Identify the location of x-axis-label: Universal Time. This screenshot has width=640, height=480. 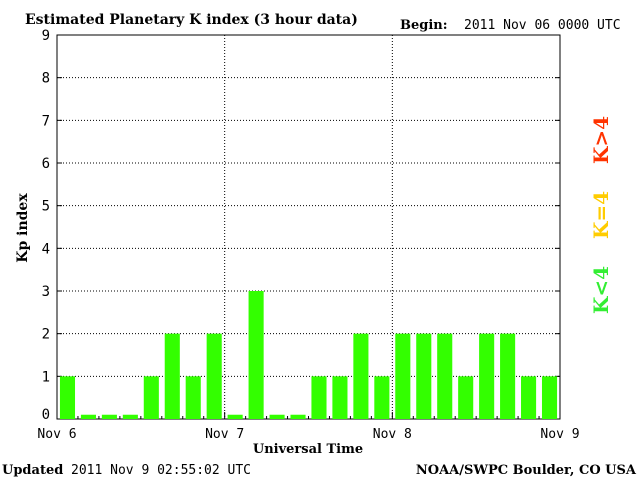
(308, 449).